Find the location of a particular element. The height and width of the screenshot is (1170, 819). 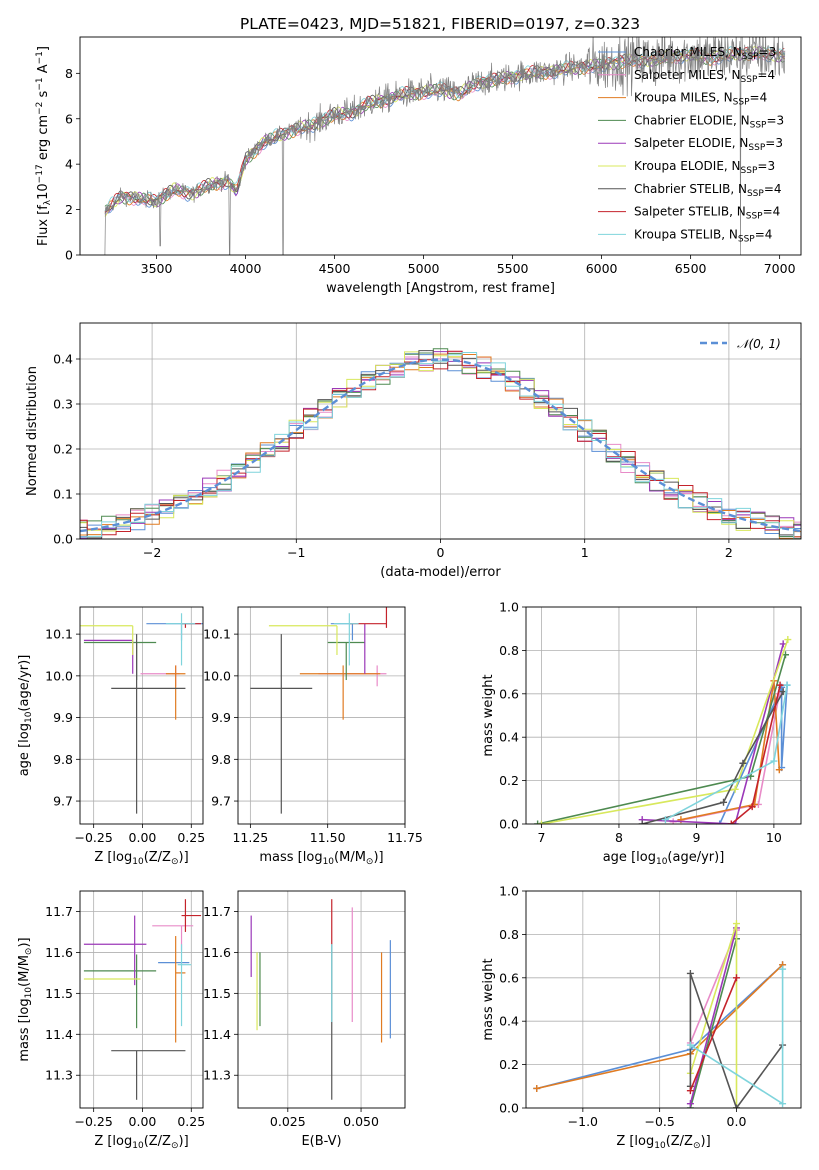

age-vs-mass-ytick-label: 9.7 is located at coordinates (221, 801).